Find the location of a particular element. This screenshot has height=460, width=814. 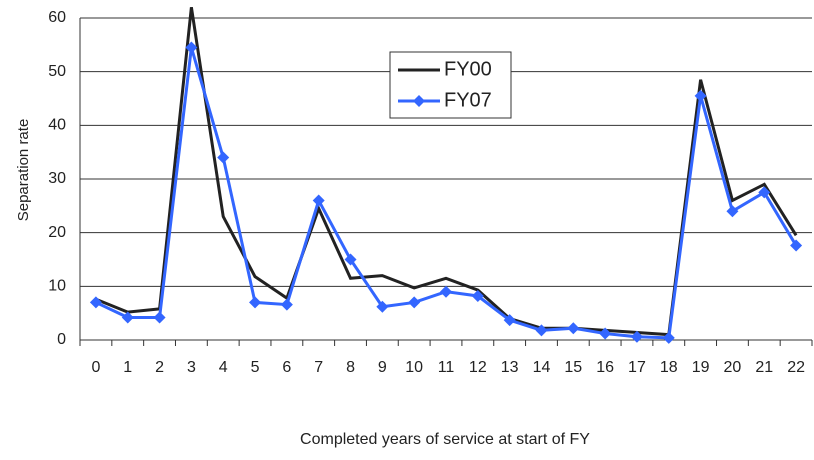

y-axis-label: Separation rate is located at coordinates (23, 170).